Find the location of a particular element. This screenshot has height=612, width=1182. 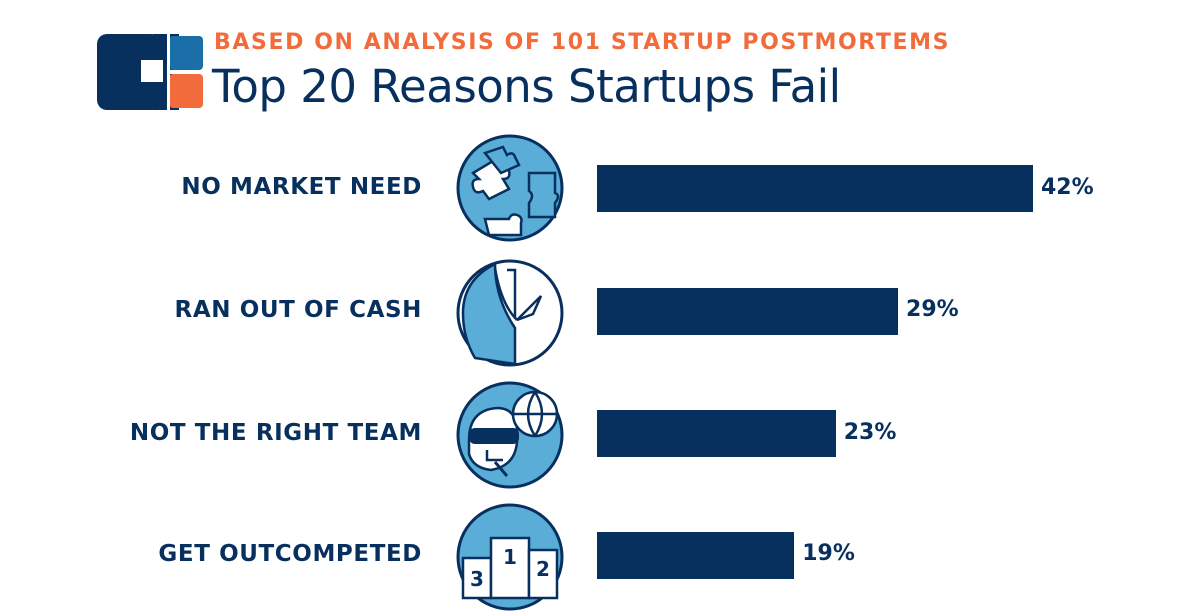

category-label: NO MARKET NEED is located at coordinates (301, 187).